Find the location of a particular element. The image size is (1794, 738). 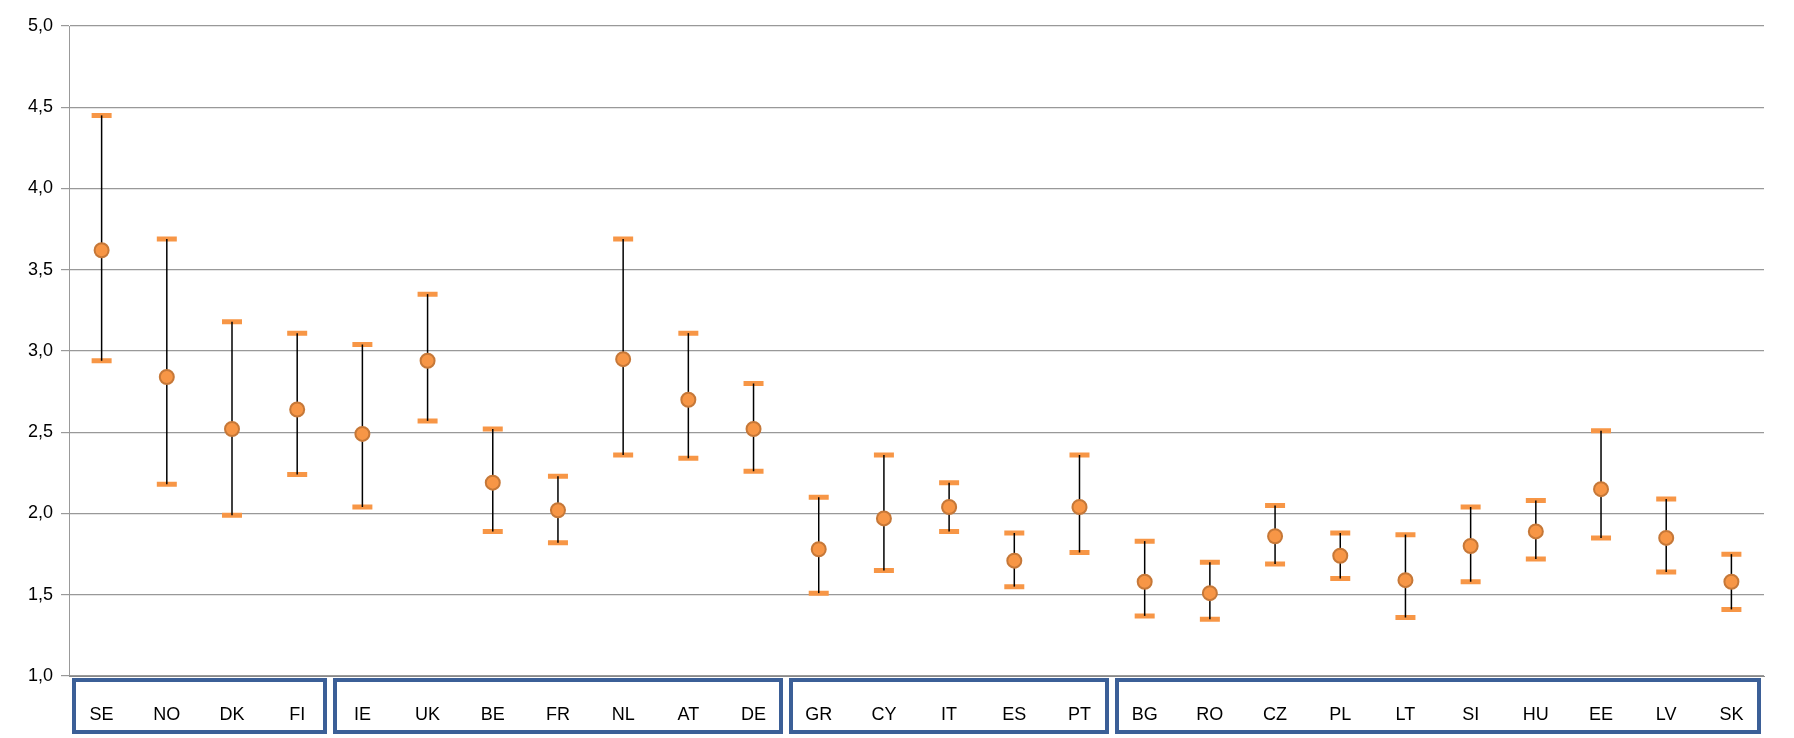

x-tick-label: AT is located at coordinates (688, 713).